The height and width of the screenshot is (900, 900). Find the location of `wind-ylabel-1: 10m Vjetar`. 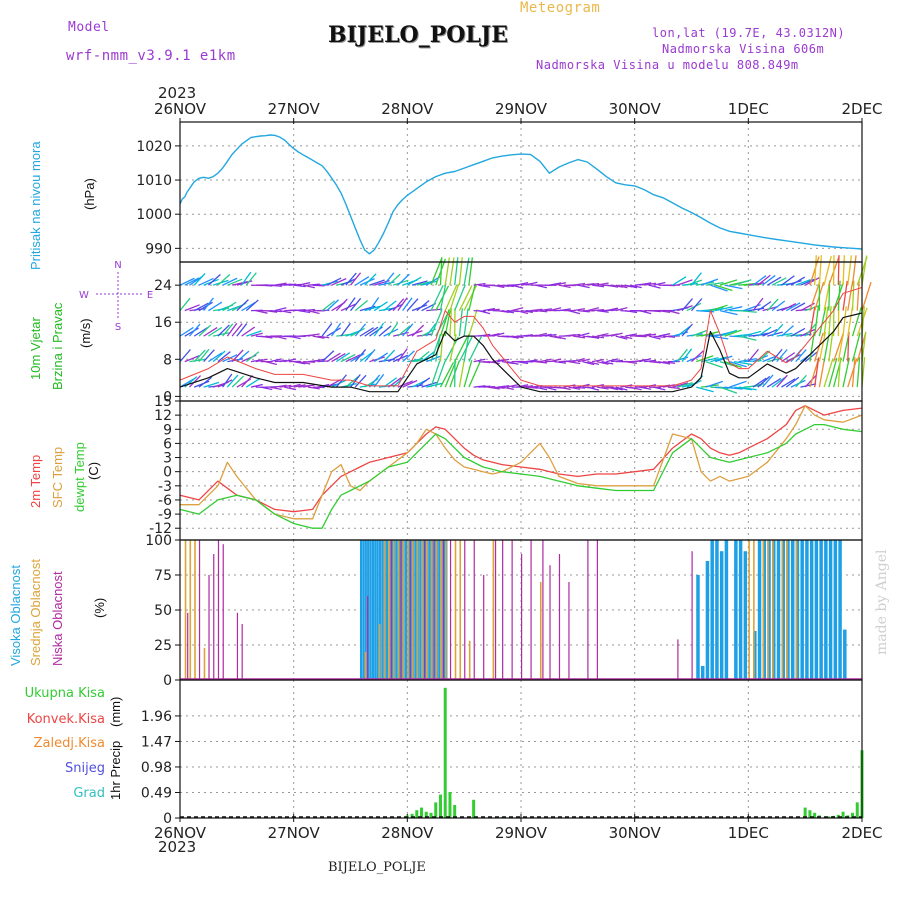

wind-ylabel-1: 10m Vjetar is located at coordinates (35, 348).